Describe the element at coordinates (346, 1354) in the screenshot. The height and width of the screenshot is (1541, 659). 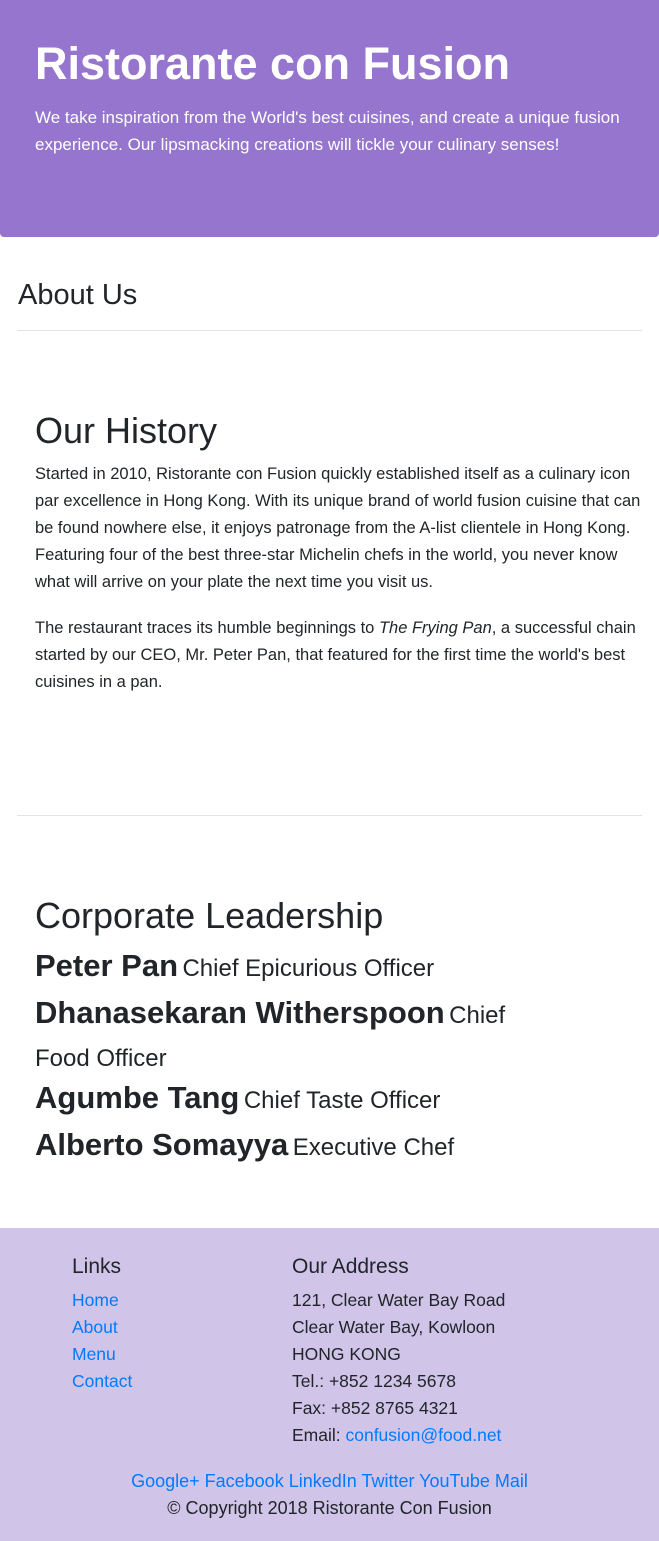
I see `address-line: HONG KONG` at that location.